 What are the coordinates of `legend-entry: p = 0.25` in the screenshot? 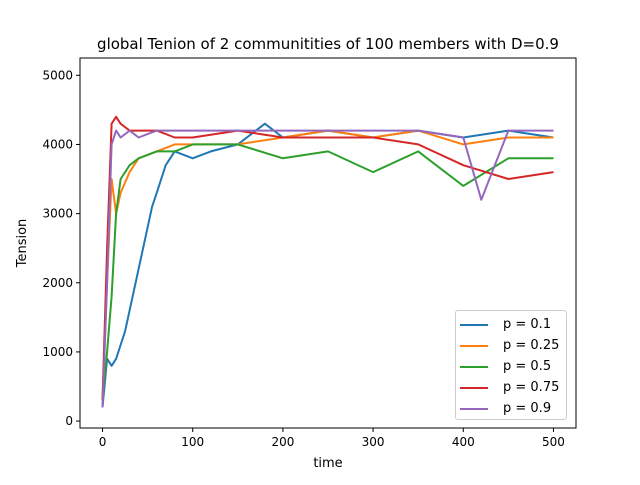 It's located at (512, 346).